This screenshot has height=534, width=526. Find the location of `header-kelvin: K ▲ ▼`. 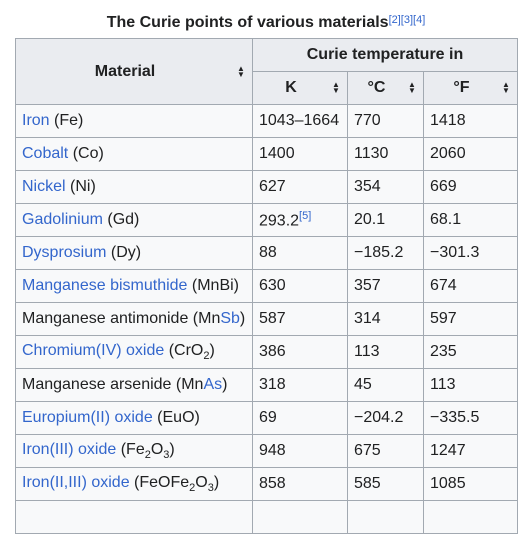

header-kelvin: K ▲ ▼ is located at coordinates (300, 88).